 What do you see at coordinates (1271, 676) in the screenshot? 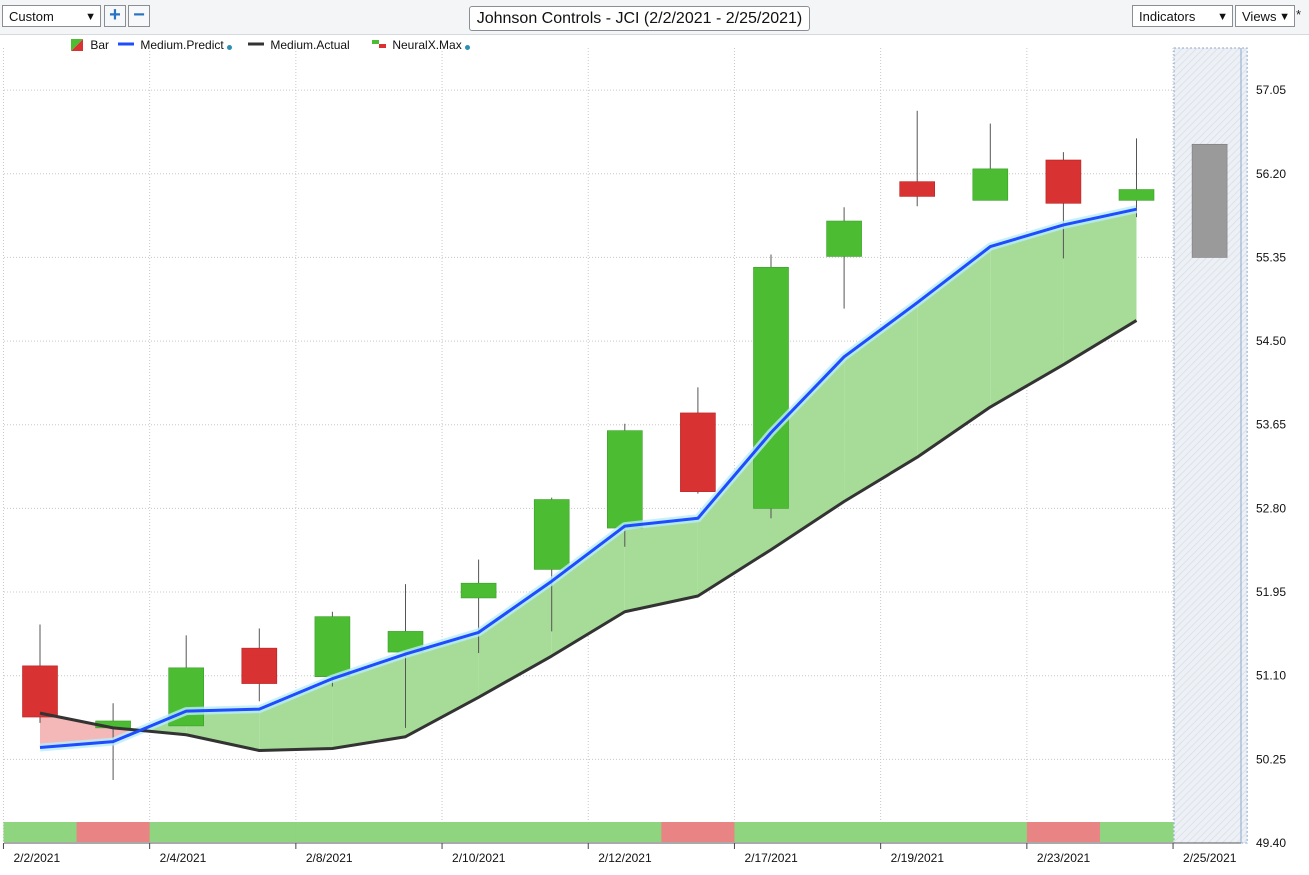
I see `y-tick-label: 51.10` at bounding box center [1271, 676].